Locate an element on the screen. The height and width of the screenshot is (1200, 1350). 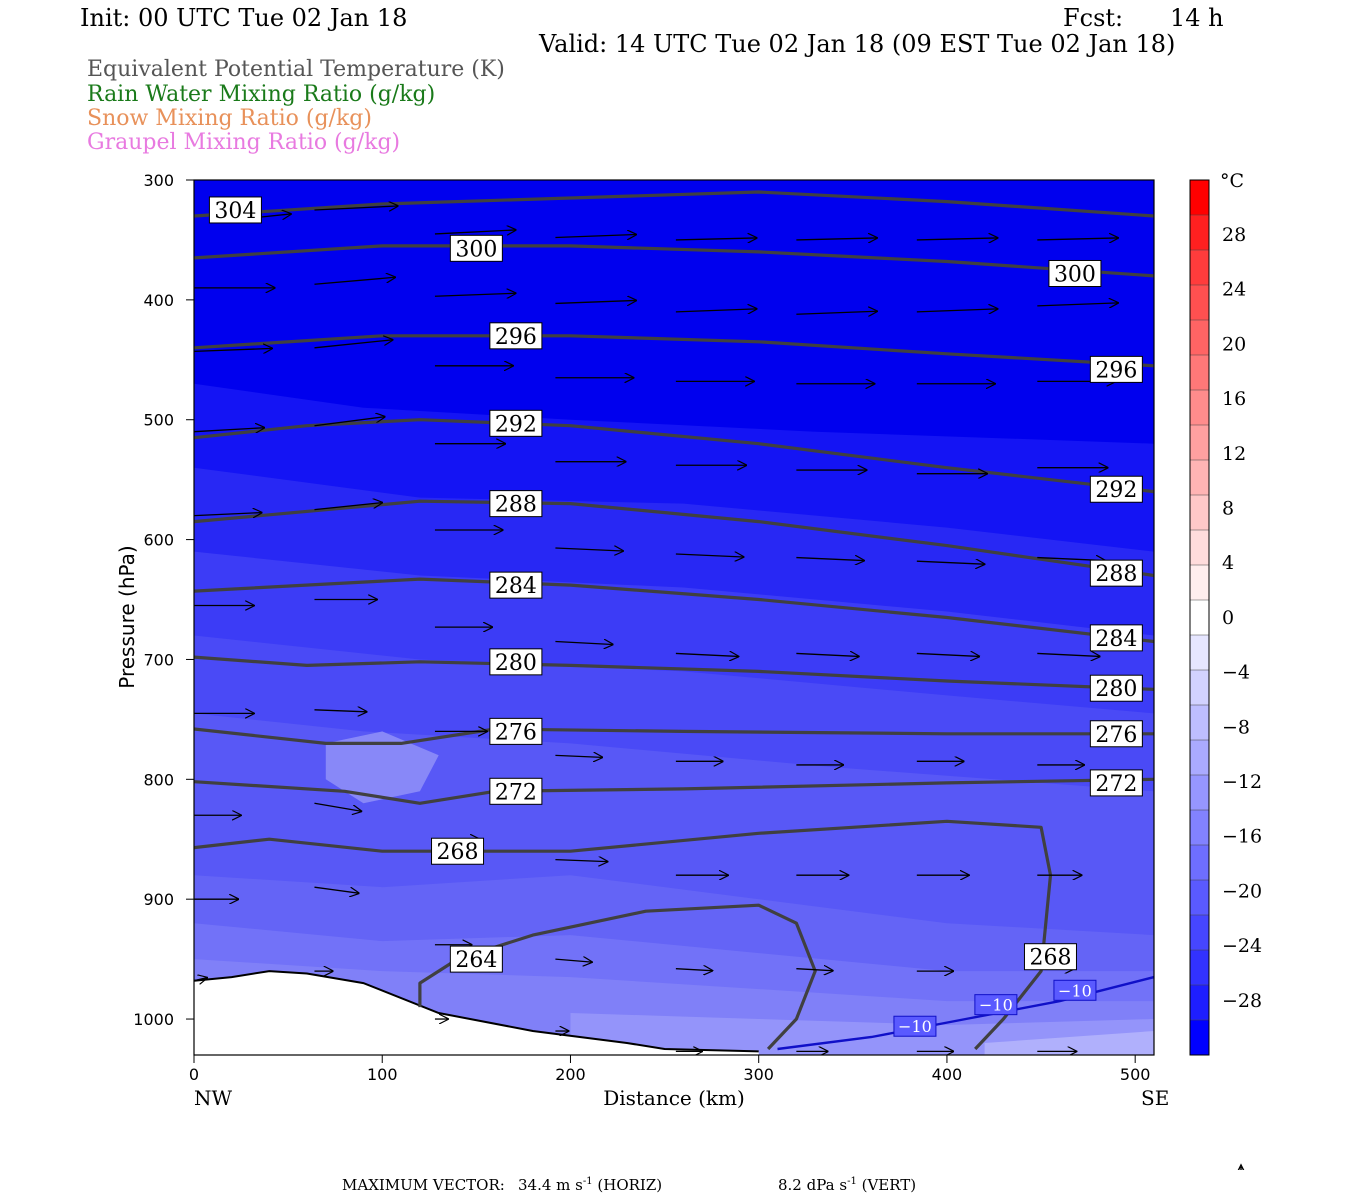
y-tick-label: 700 is located at coordinates (158, 659).